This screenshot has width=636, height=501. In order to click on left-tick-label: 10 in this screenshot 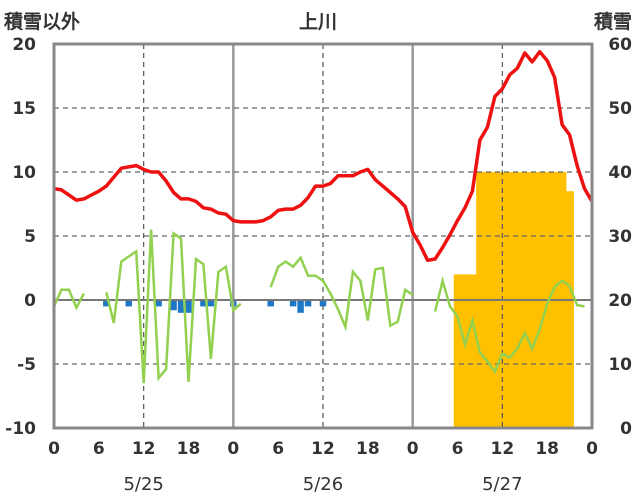, I will do `click(24, 173)`.